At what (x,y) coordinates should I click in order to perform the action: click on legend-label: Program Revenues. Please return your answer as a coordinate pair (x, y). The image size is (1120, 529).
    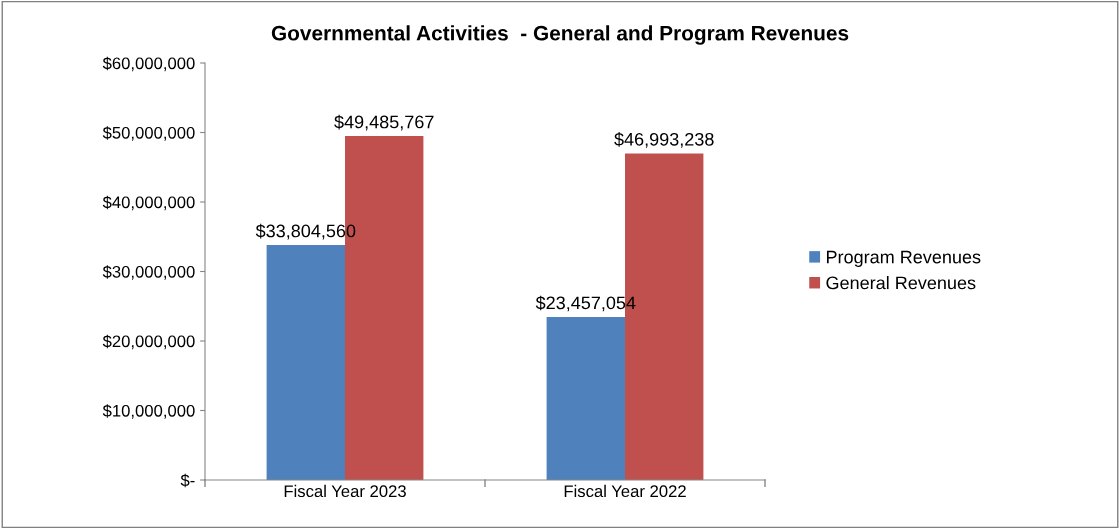
    Looking at the image, I should click on (903, 258).